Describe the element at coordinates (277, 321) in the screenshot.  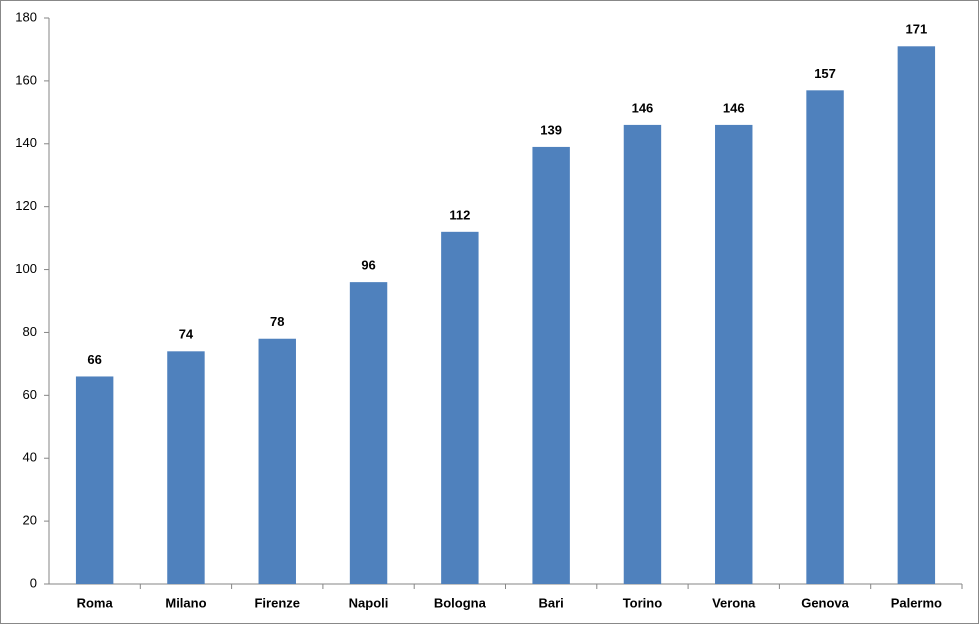
I see `data-label: 78` at that location.